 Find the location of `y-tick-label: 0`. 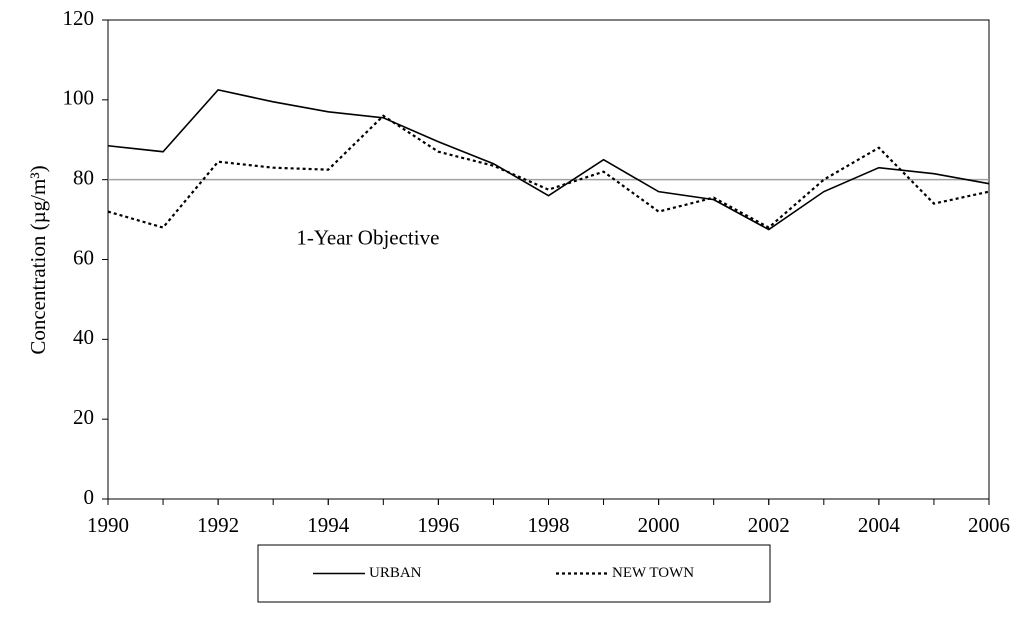

y-tick-label: 0 is located at coordinates (89, 497).